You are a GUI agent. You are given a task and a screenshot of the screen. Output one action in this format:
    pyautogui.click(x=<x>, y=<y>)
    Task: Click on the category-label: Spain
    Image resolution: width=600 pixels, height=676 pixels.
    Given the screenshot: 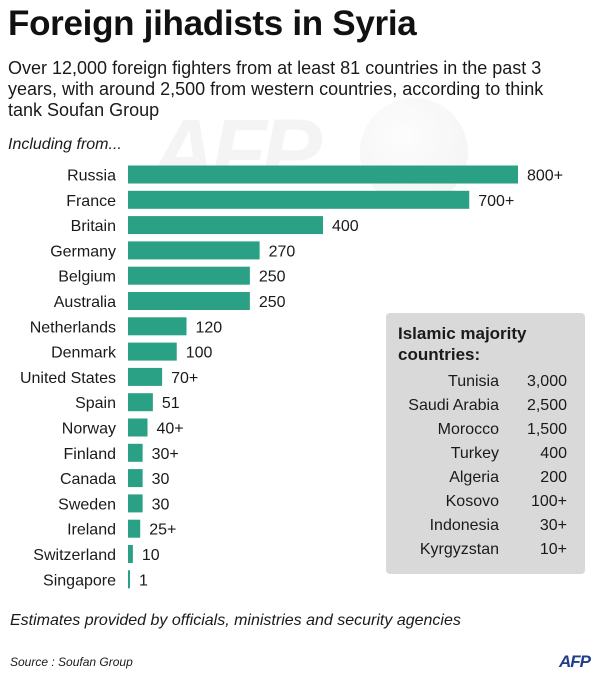 What is the action you would take?
    pyautogui.click(x=95, y=403)
    